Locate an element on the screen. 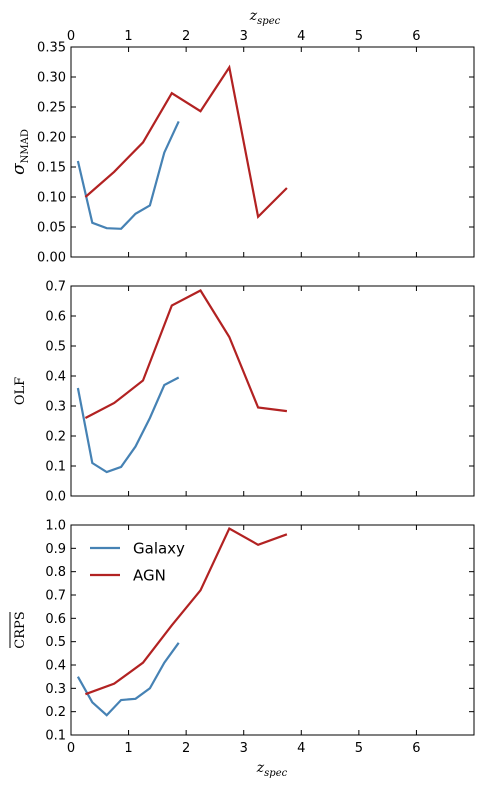  y-axis-label-text: OLF is located at coordinates (20, 391).